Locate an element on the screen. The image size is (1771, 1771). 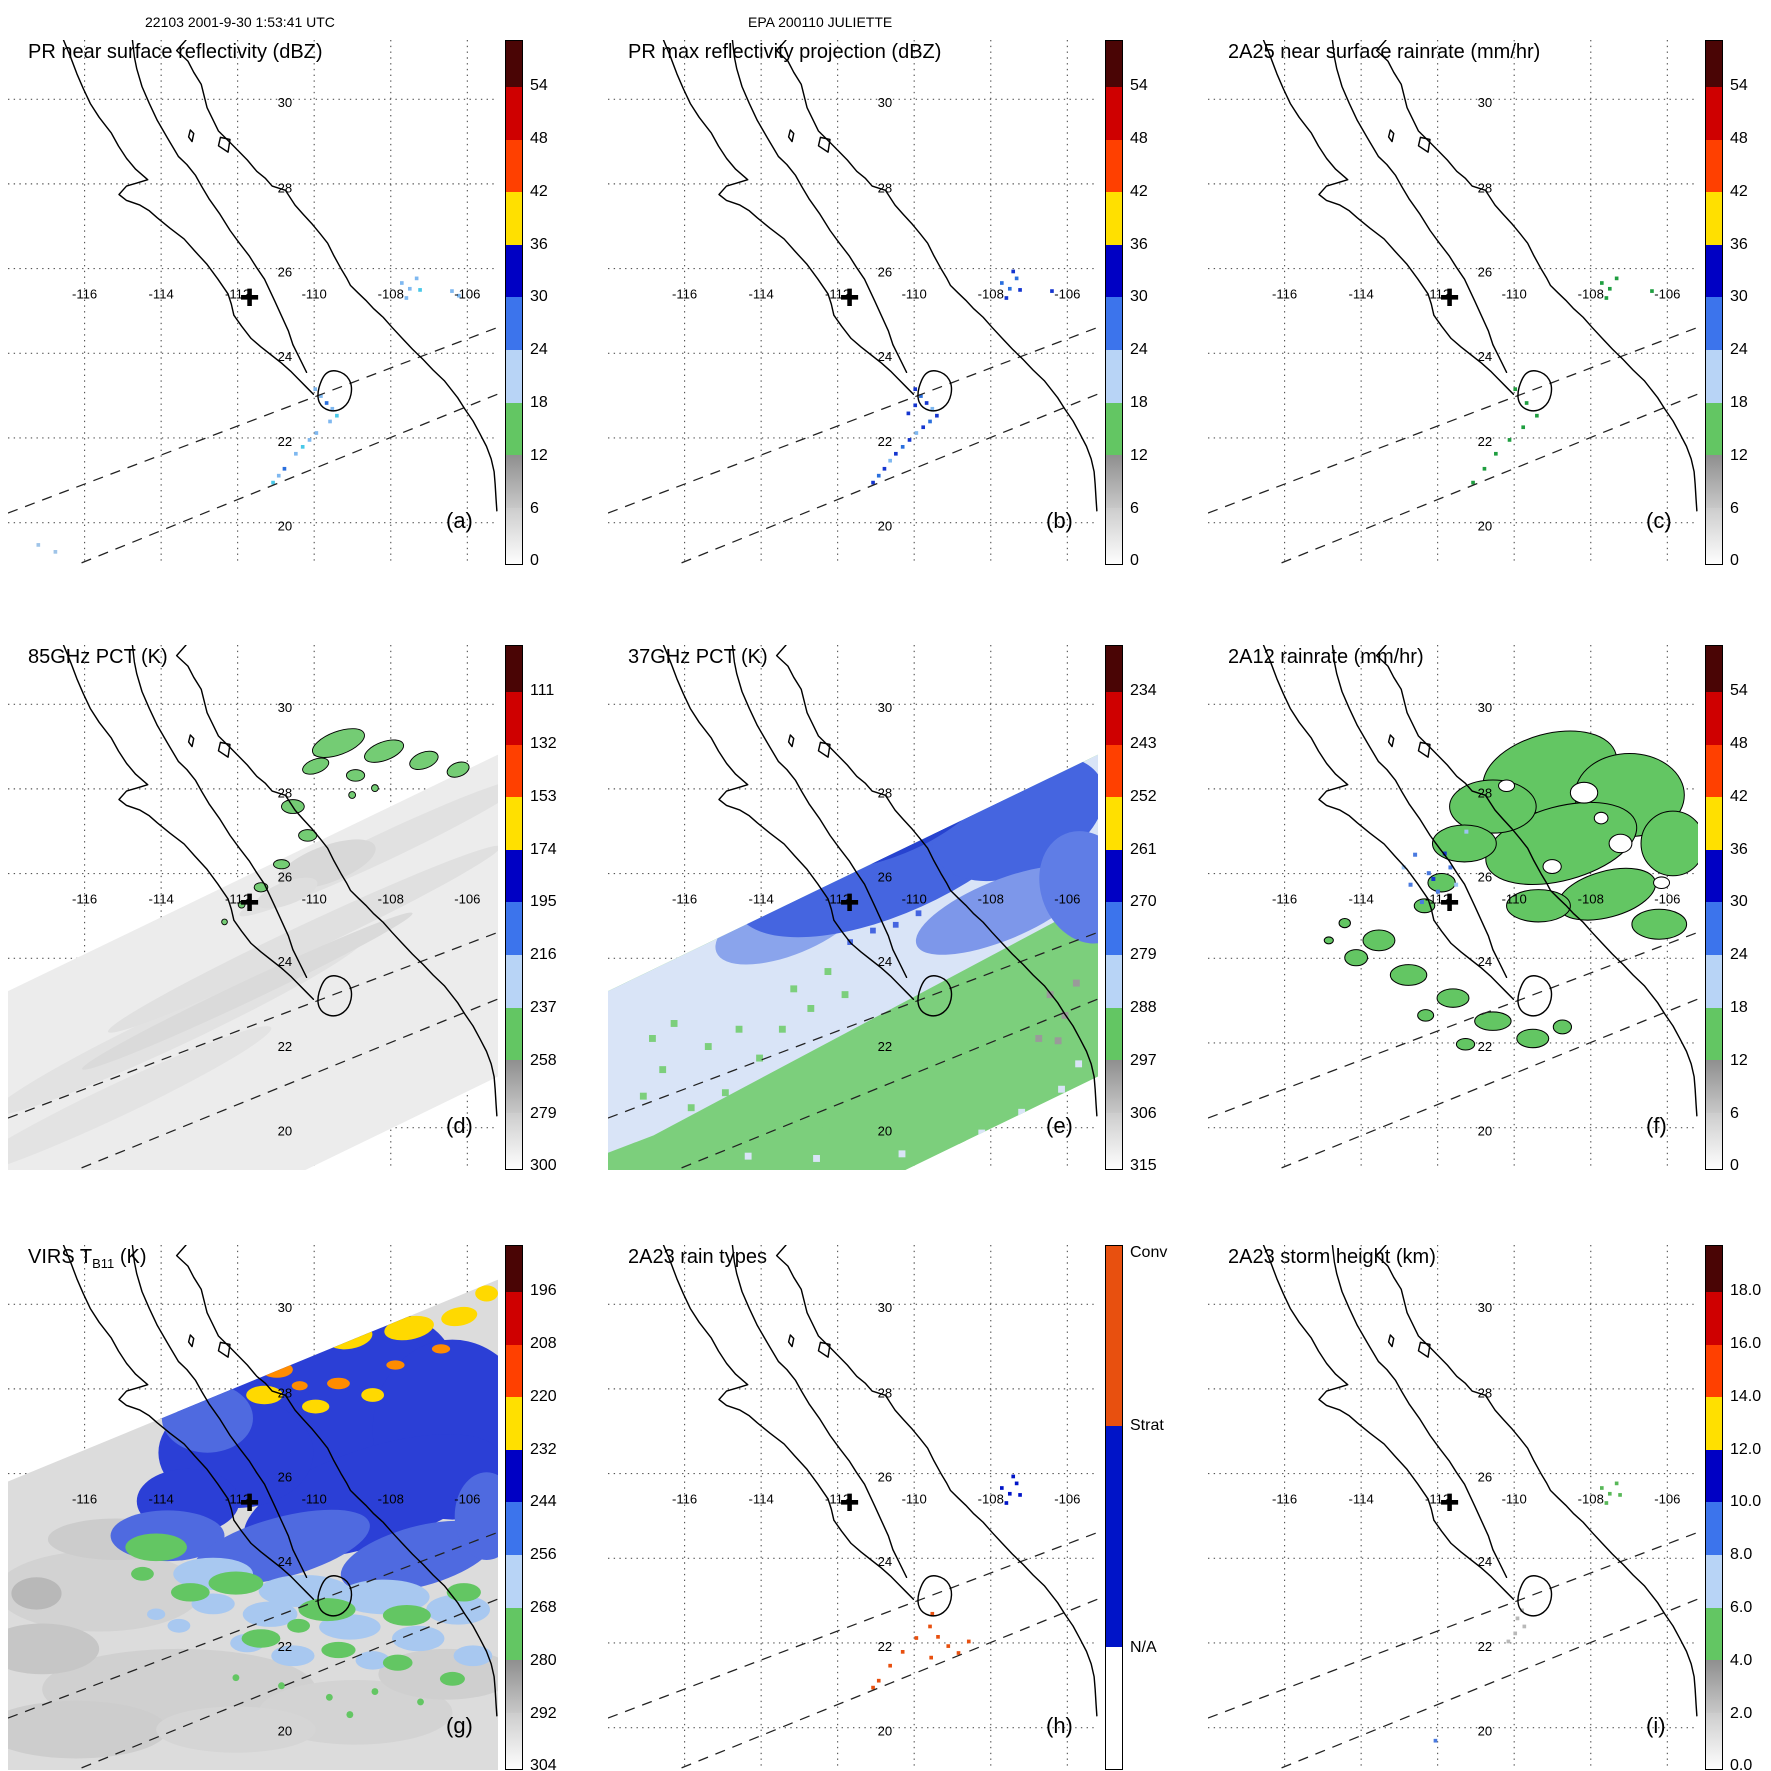
map-c is located at coordinates (1453, 302).